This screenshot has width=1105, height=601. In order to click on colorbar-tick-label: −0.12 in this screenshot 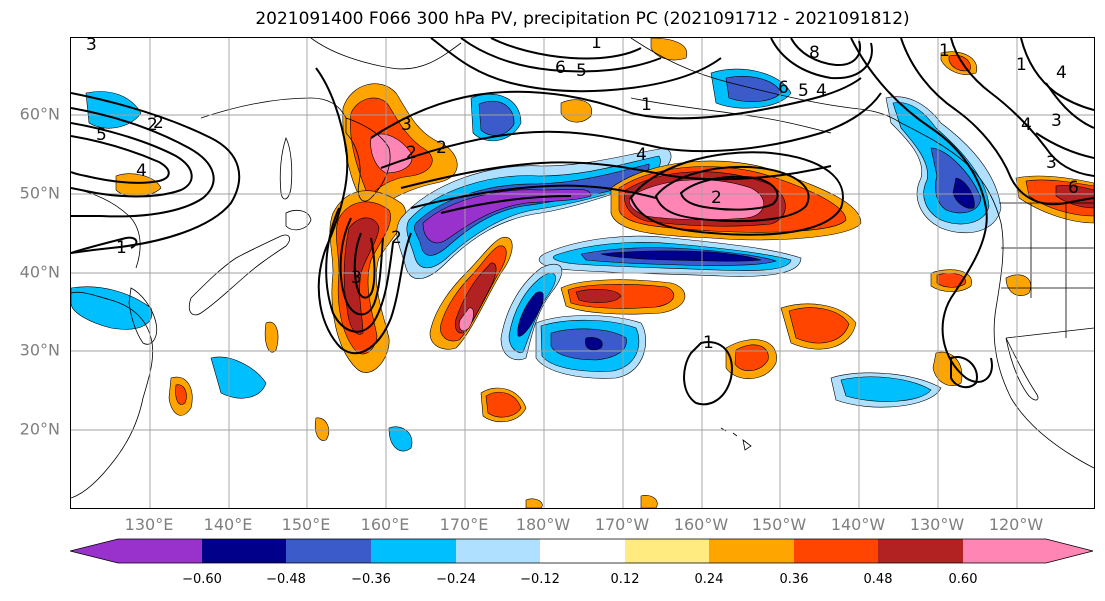, I will do `click(540, 579)`.